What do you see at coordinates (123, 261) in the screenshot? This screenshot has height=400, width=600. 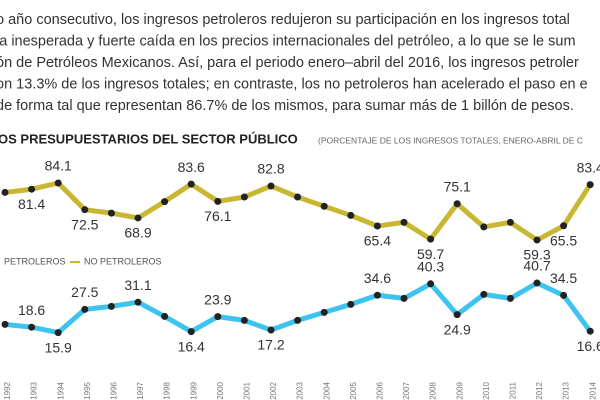 I see `legend-label: NO PETROLEROS` at bounding box center [123, 261].